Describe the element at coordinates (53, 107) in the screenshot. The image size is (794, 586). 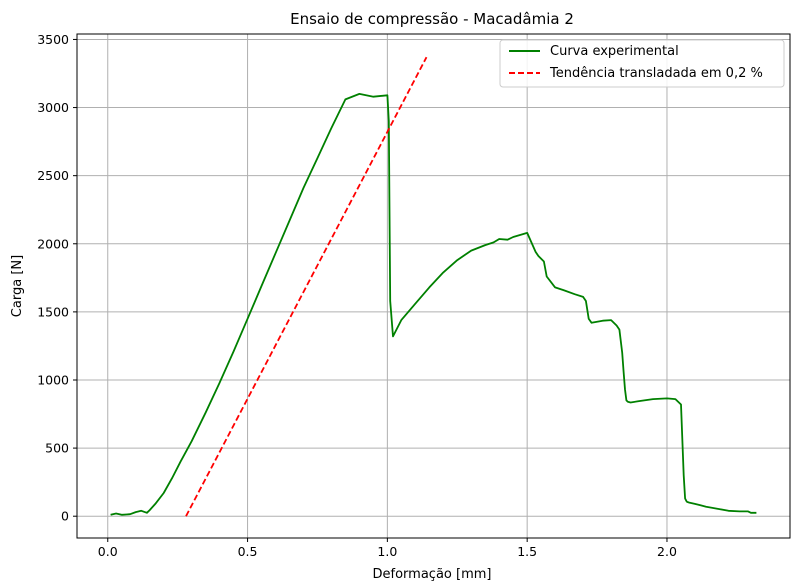
I see `y-tick-label: 3000` at that location.